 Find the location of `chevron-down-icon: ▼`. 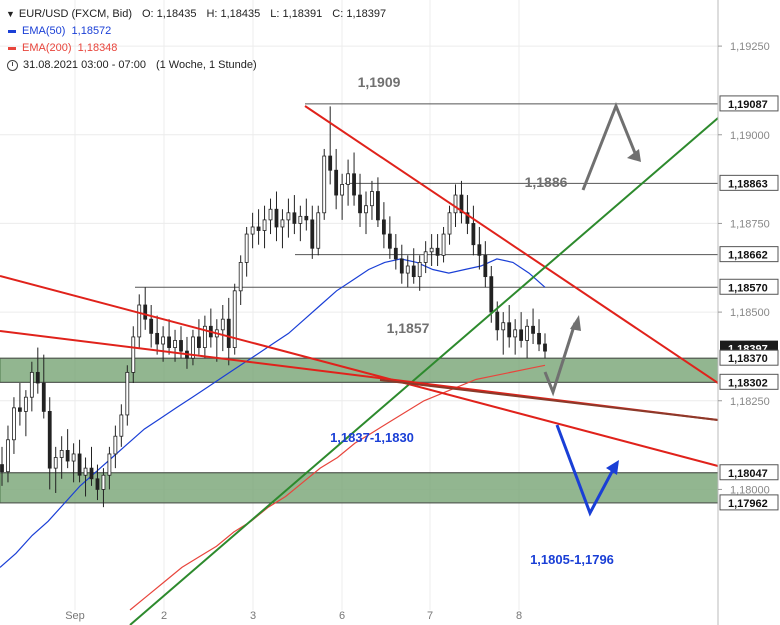

chevron-down-icon: ▼ is located at coordinates (10, 14).